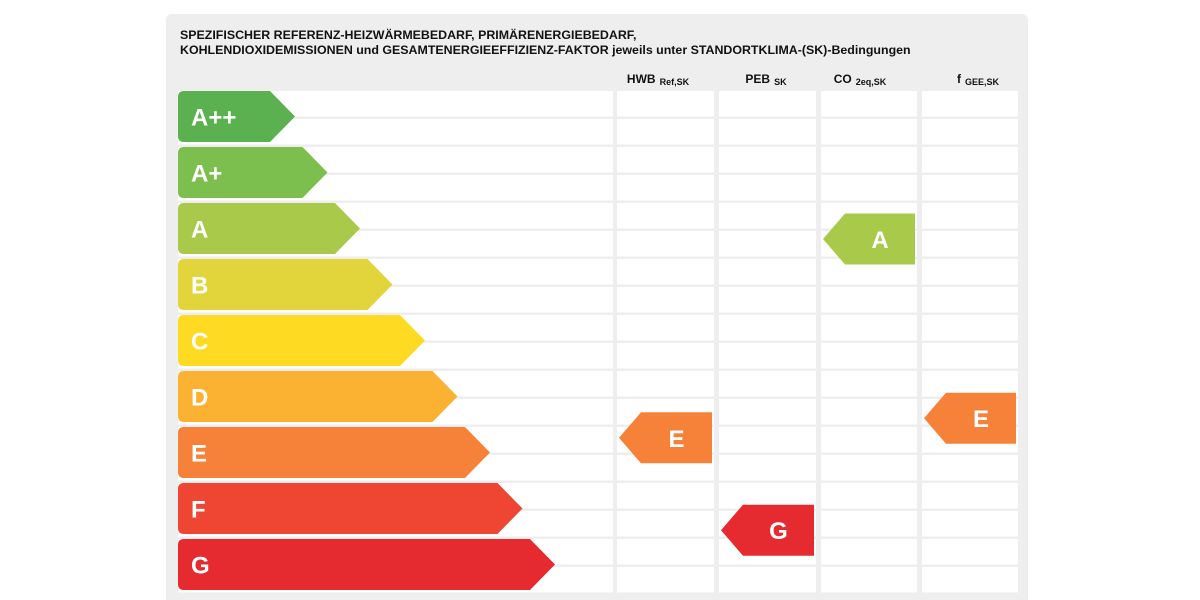 This screenshot has width=1200, height=600. What do you see at coordinates (981, 419) in the screenshot?
I see `rating-label-f: E` at bounding box center [981, 419].